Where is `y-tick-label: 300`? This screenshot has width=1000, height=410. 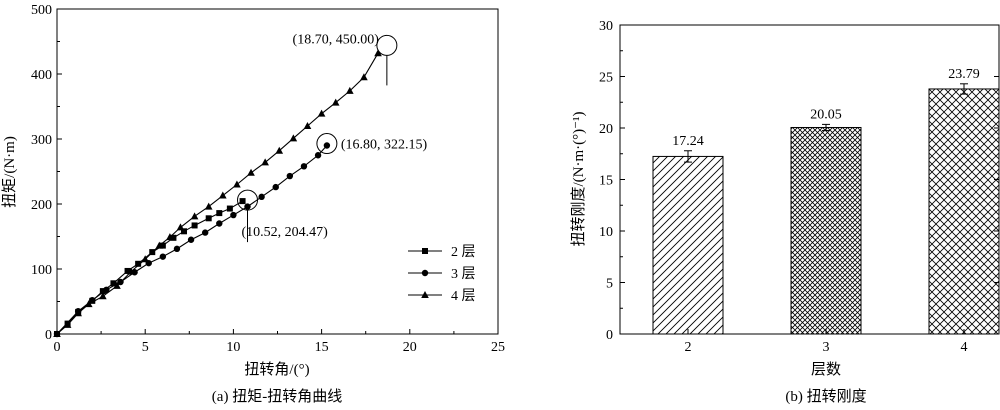 y-tick-label: 300 is located at coordinates (41, 140).